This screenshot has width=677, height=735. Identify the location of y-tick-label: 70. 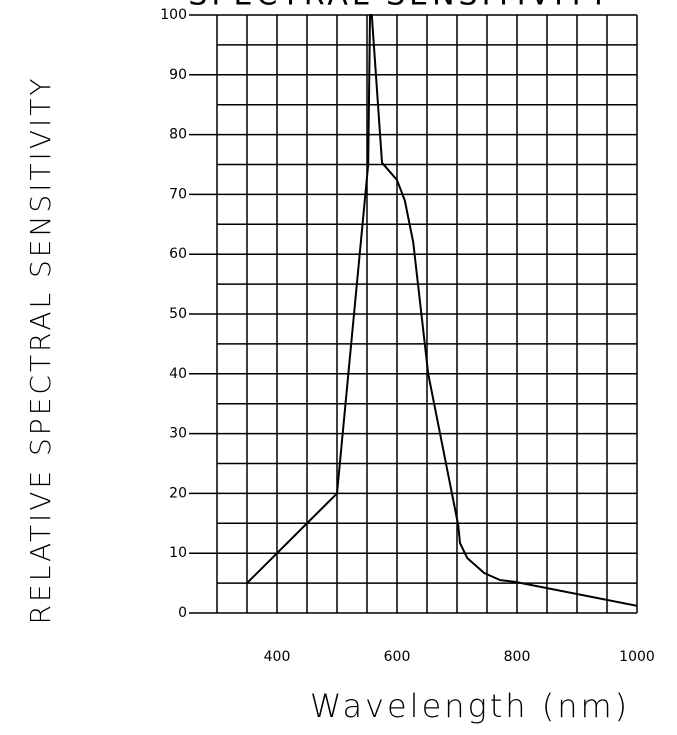
(178, 194).